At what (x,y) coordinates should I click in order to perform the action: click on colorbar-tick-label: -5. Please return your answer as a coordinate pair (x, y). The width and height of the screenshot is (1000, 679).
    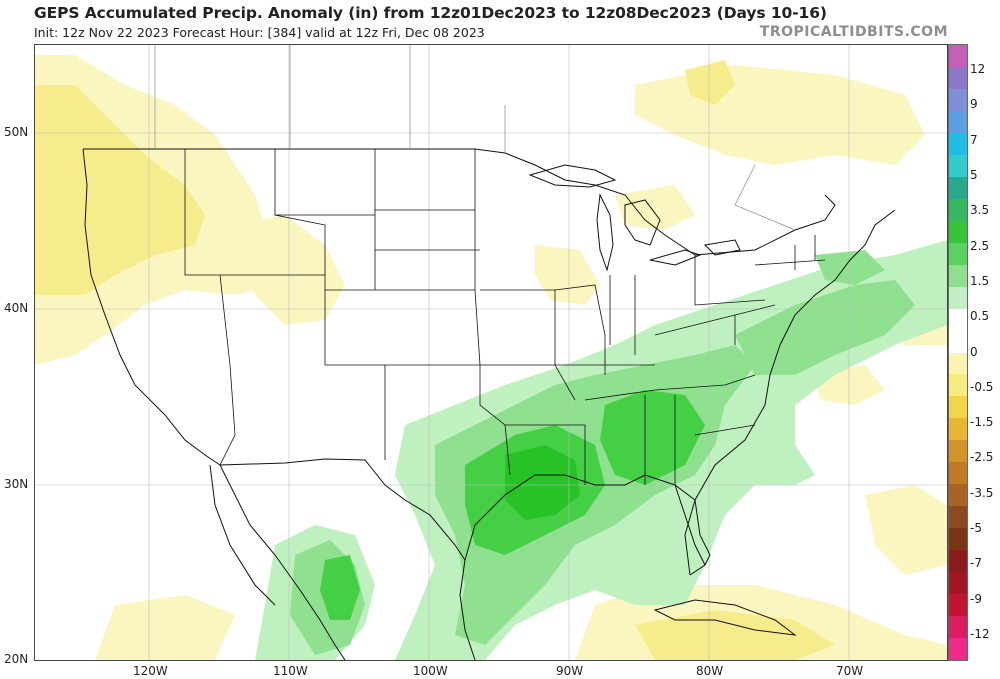
    Looking at the image, I should click on (976, 528).